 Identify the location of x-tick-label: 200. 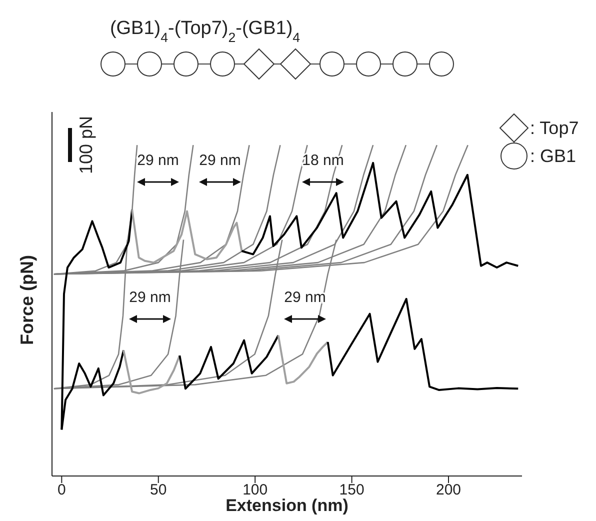
(449, 490).